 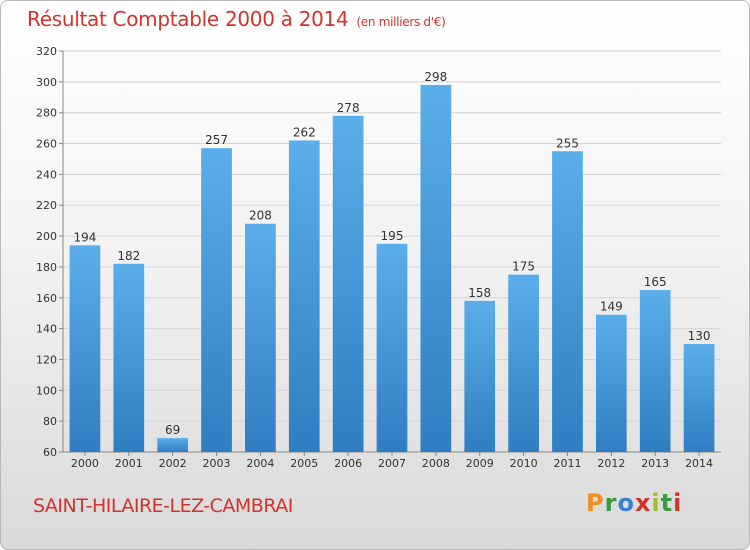 I want to click on data-label: 278, so click(x=348, y=108).